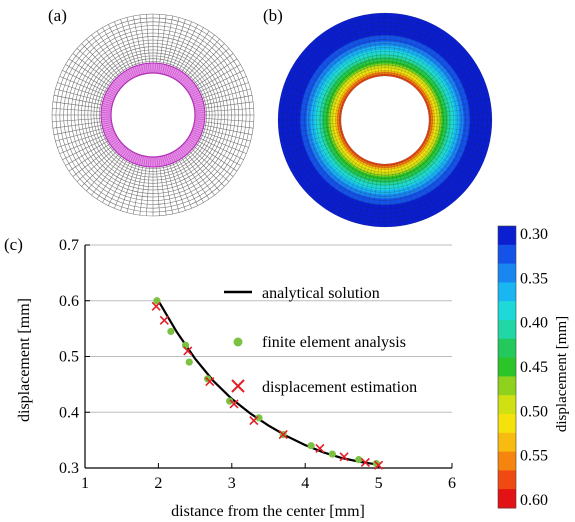 This screenshot has width=575, height=522. Describe the element at coordinates (534, 500) in the screenshot. I see `colorbar-tick-label: 0.60` at that location.